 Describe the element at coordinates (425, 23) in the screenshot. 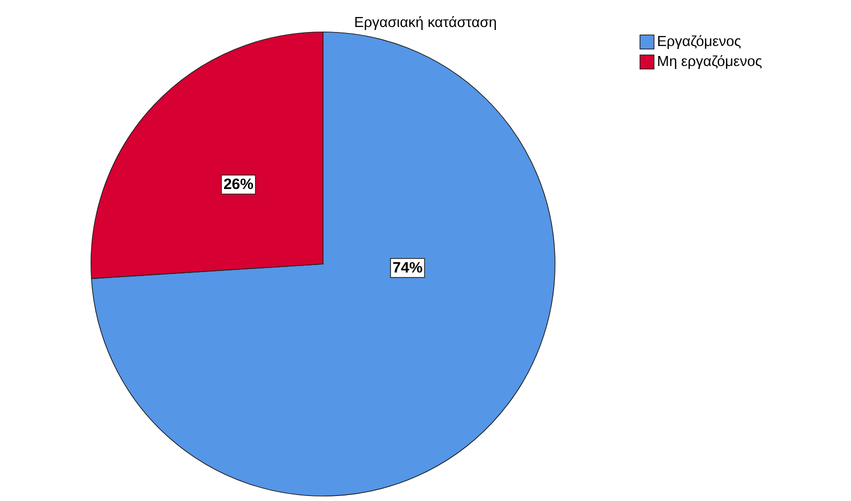

I see `chart-title: Εργασιακή κατάσταση` at that location.